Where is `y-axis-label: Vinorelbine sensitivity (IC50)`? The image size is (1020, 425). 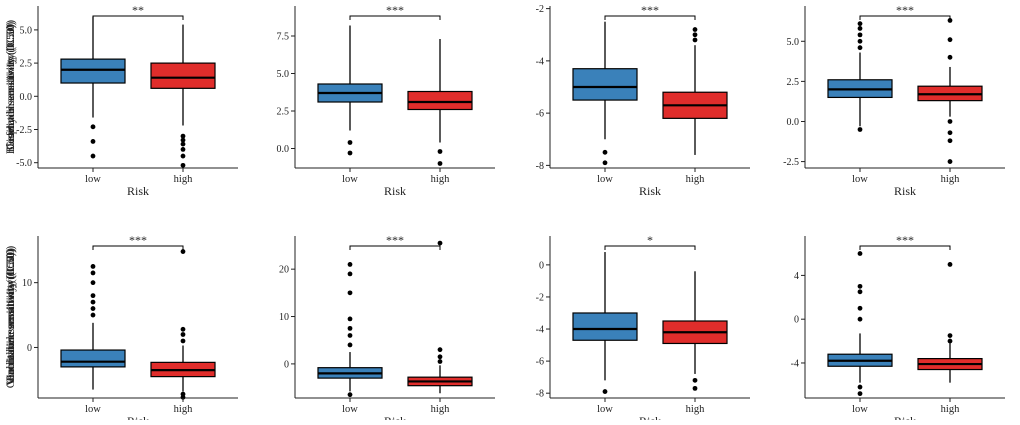
y-axis-label: Vinorelbine sensitivity (IC50) is located at coordinates (11, 317).